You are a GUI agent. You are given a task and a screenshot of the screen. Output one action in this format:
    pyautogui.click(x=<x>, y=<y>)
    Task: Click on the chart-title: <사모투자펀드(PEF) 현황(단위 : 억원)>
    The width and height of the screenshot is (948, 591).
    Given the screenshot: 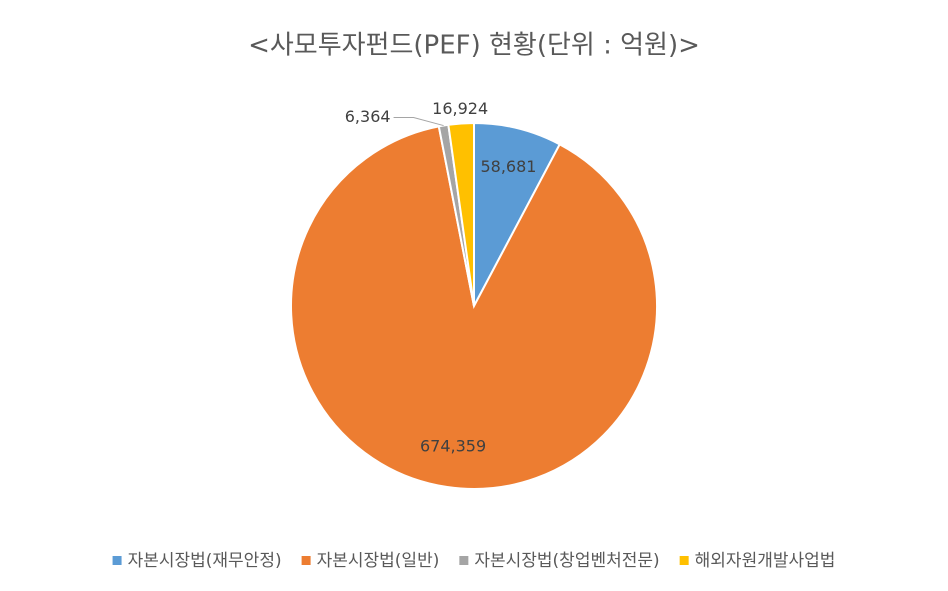 What is the action you would take?
    pyautogui.click(x=474, y=46)
    